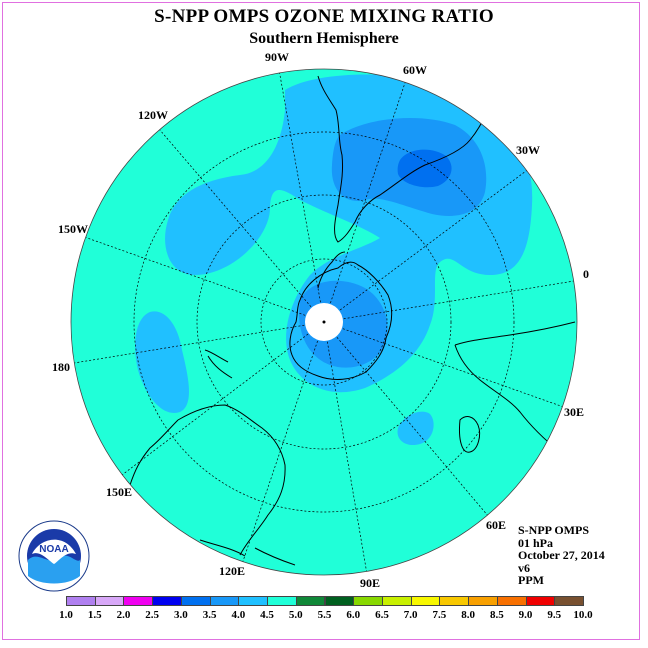  What do you see at coordinates (119, 492) in the screenshot?
I see `label-150e: 150E` at bounding box center [119, 492].